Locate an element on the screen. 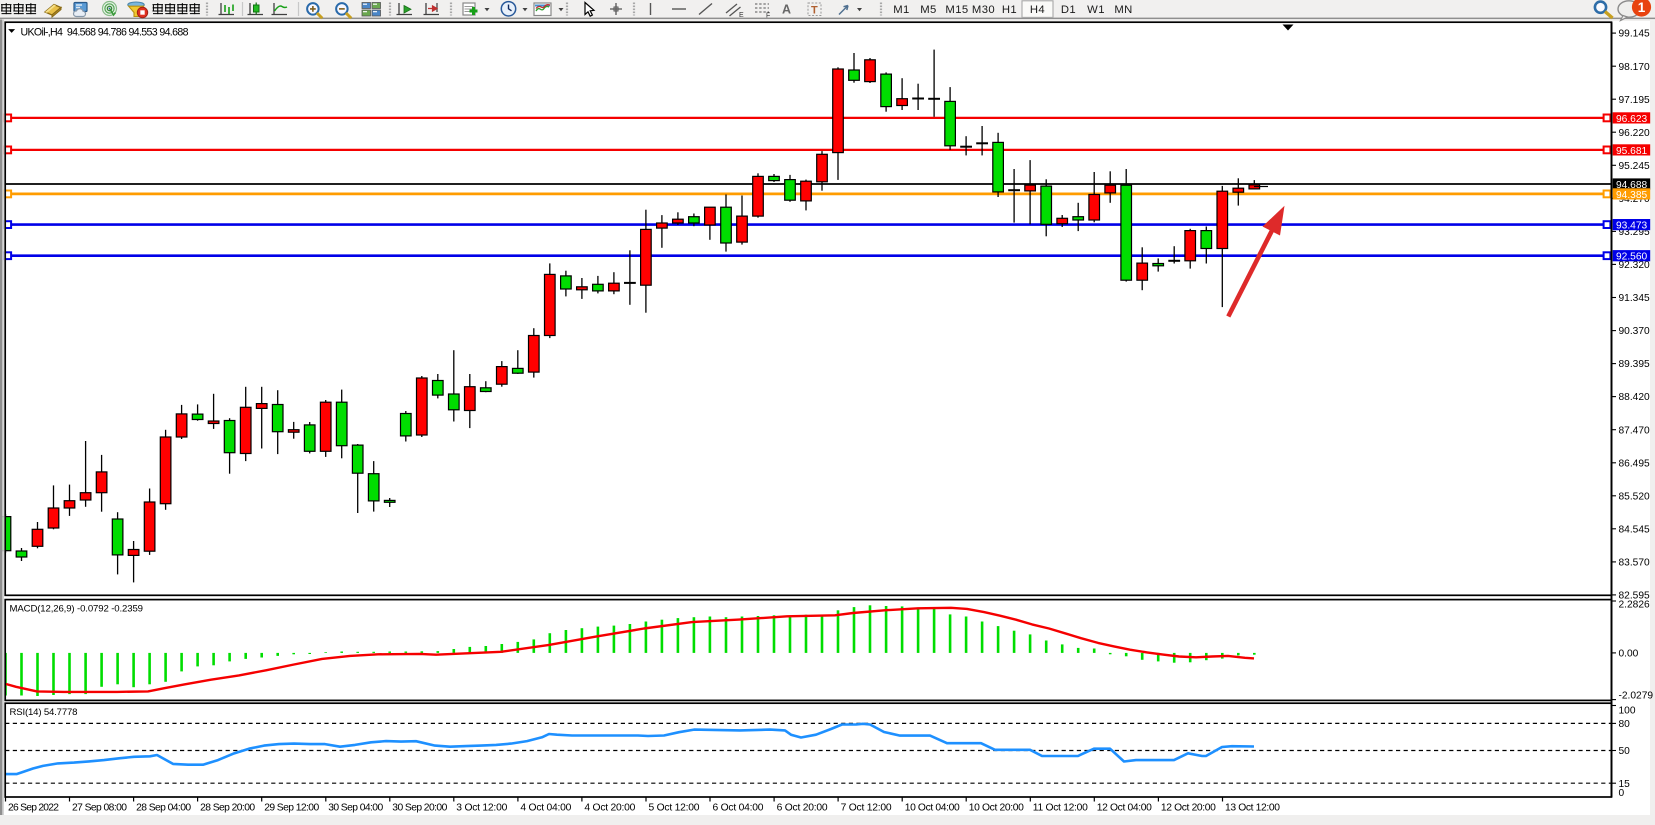 This screenshot has height=825, width=1655. svg-text: 6 Oct 04:00 is located at coordinates (738, 808).